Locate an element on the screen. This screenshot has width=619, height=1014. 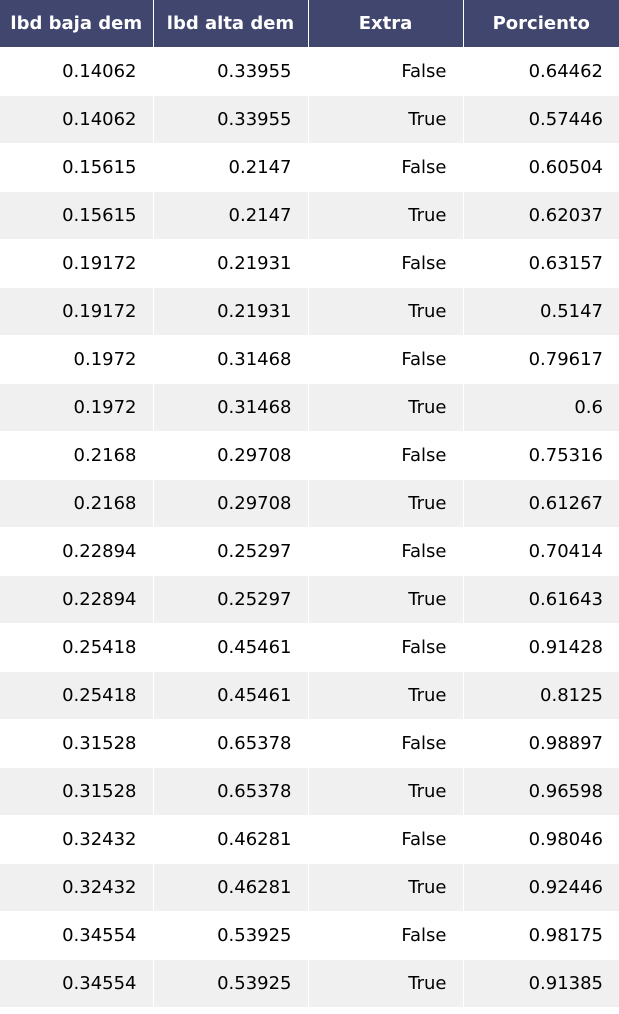
table-row: 0.25418 0.45461 False 0.91428 is located at coordinates (309, 647).